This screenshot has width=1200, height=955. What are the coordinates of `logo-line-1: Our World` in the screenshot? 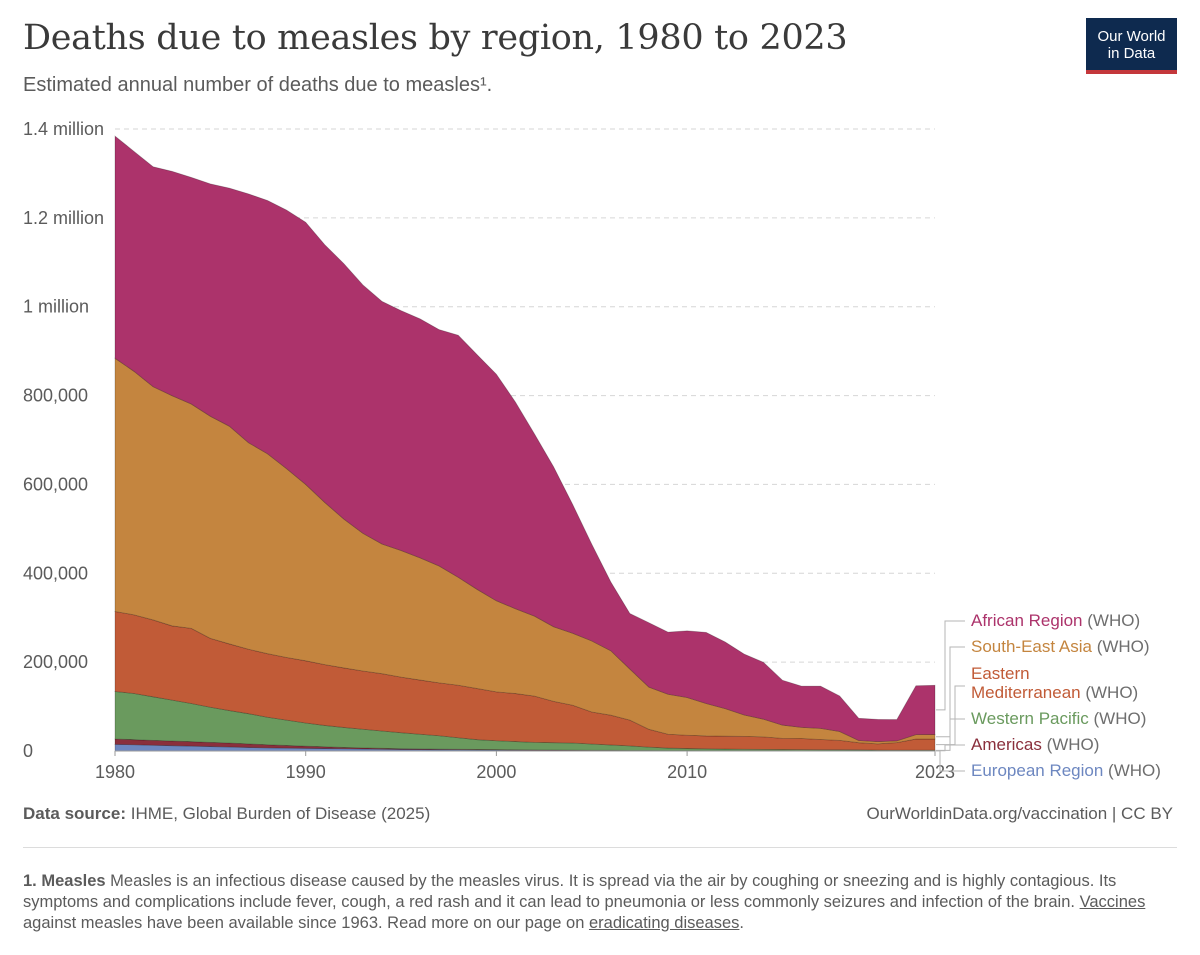 It's located at (1131, 36).